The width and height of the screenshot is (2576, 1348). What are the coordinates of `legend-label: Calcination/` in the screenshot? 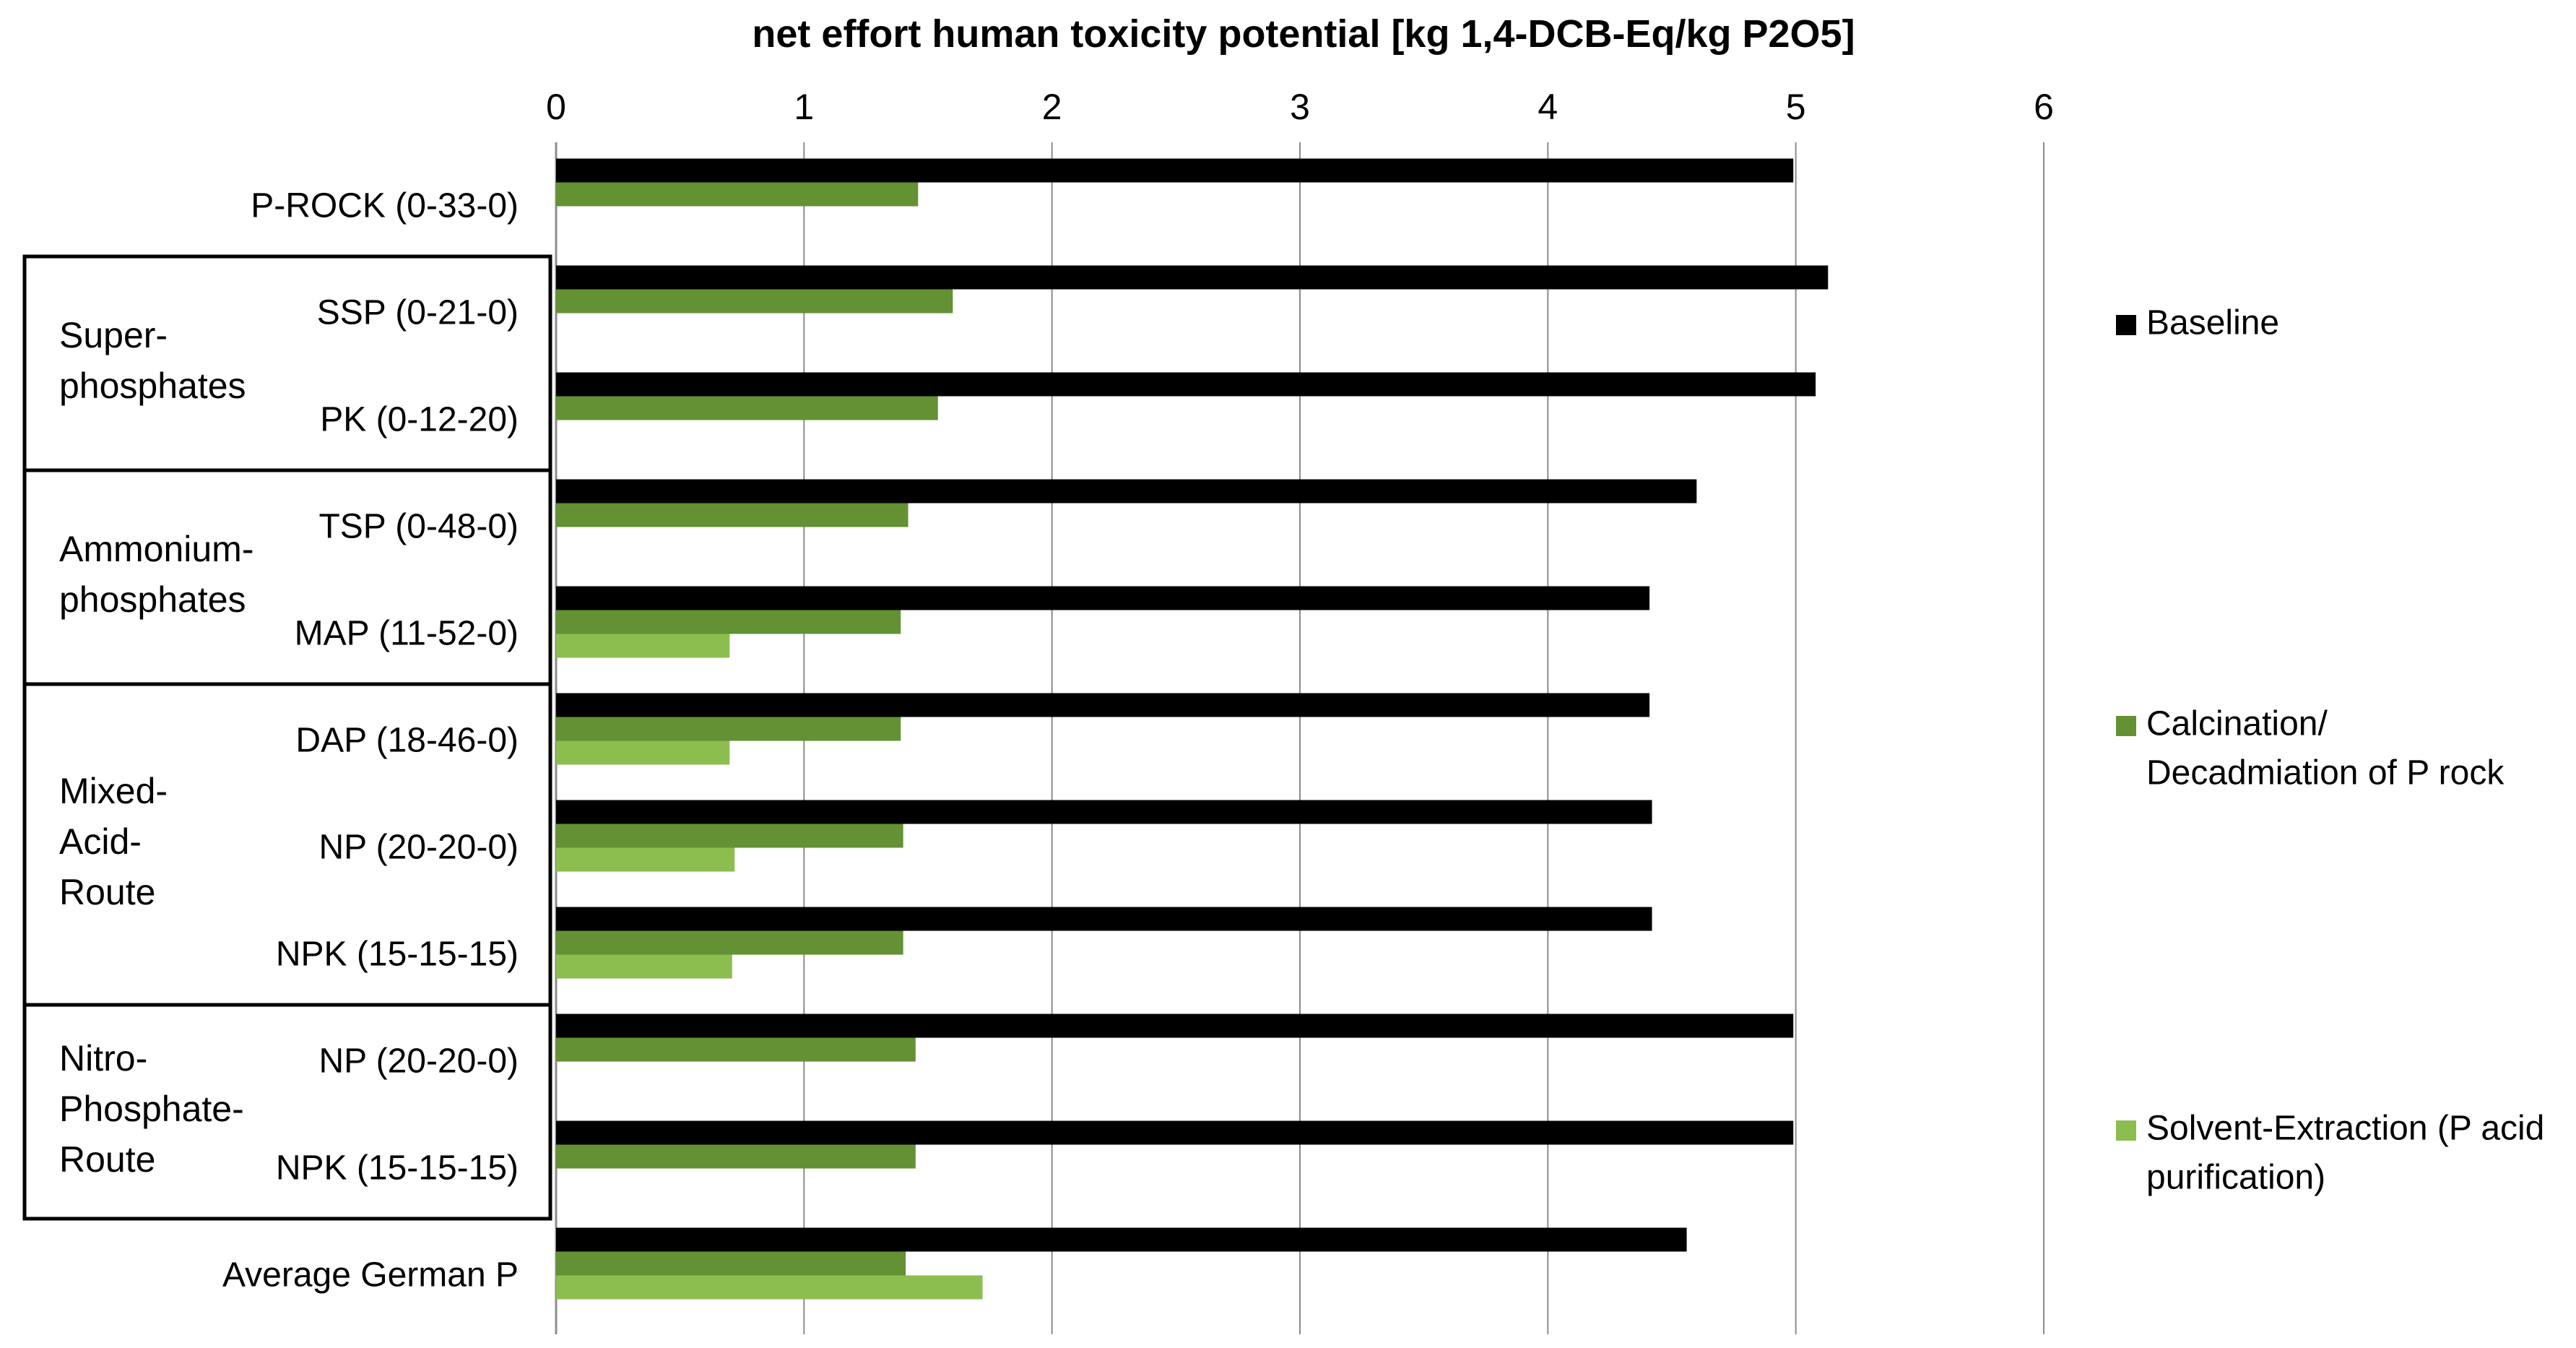 It's located at (2237, 724).